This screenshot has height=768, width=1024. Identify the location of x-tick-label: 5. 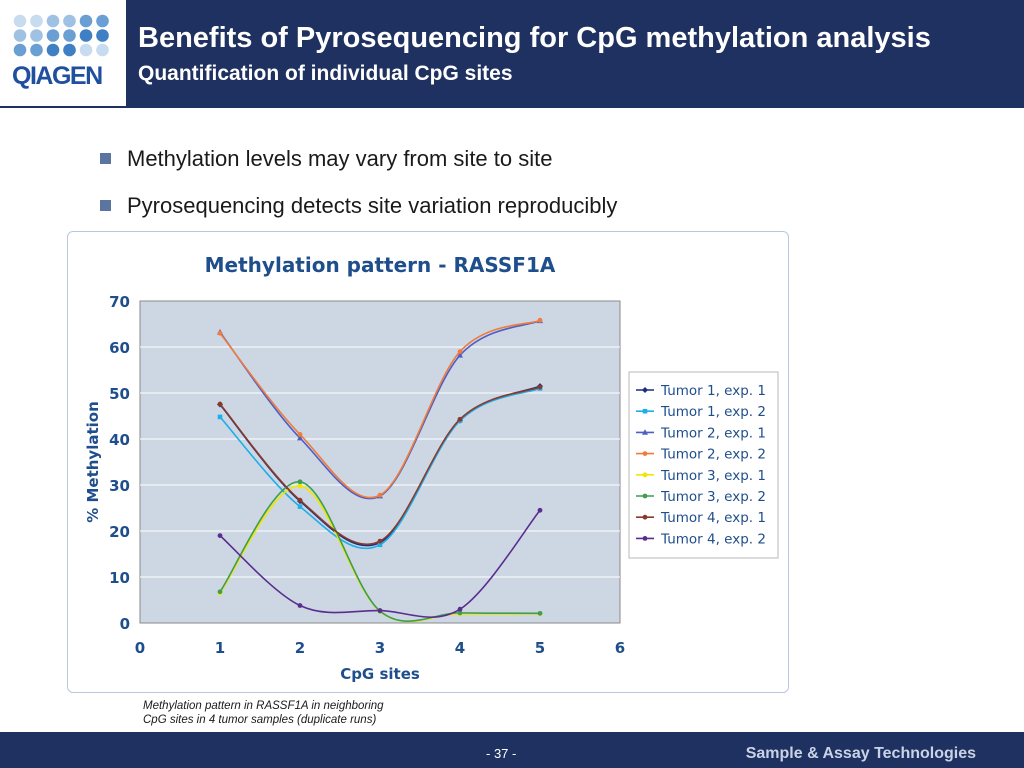
(540, 648).